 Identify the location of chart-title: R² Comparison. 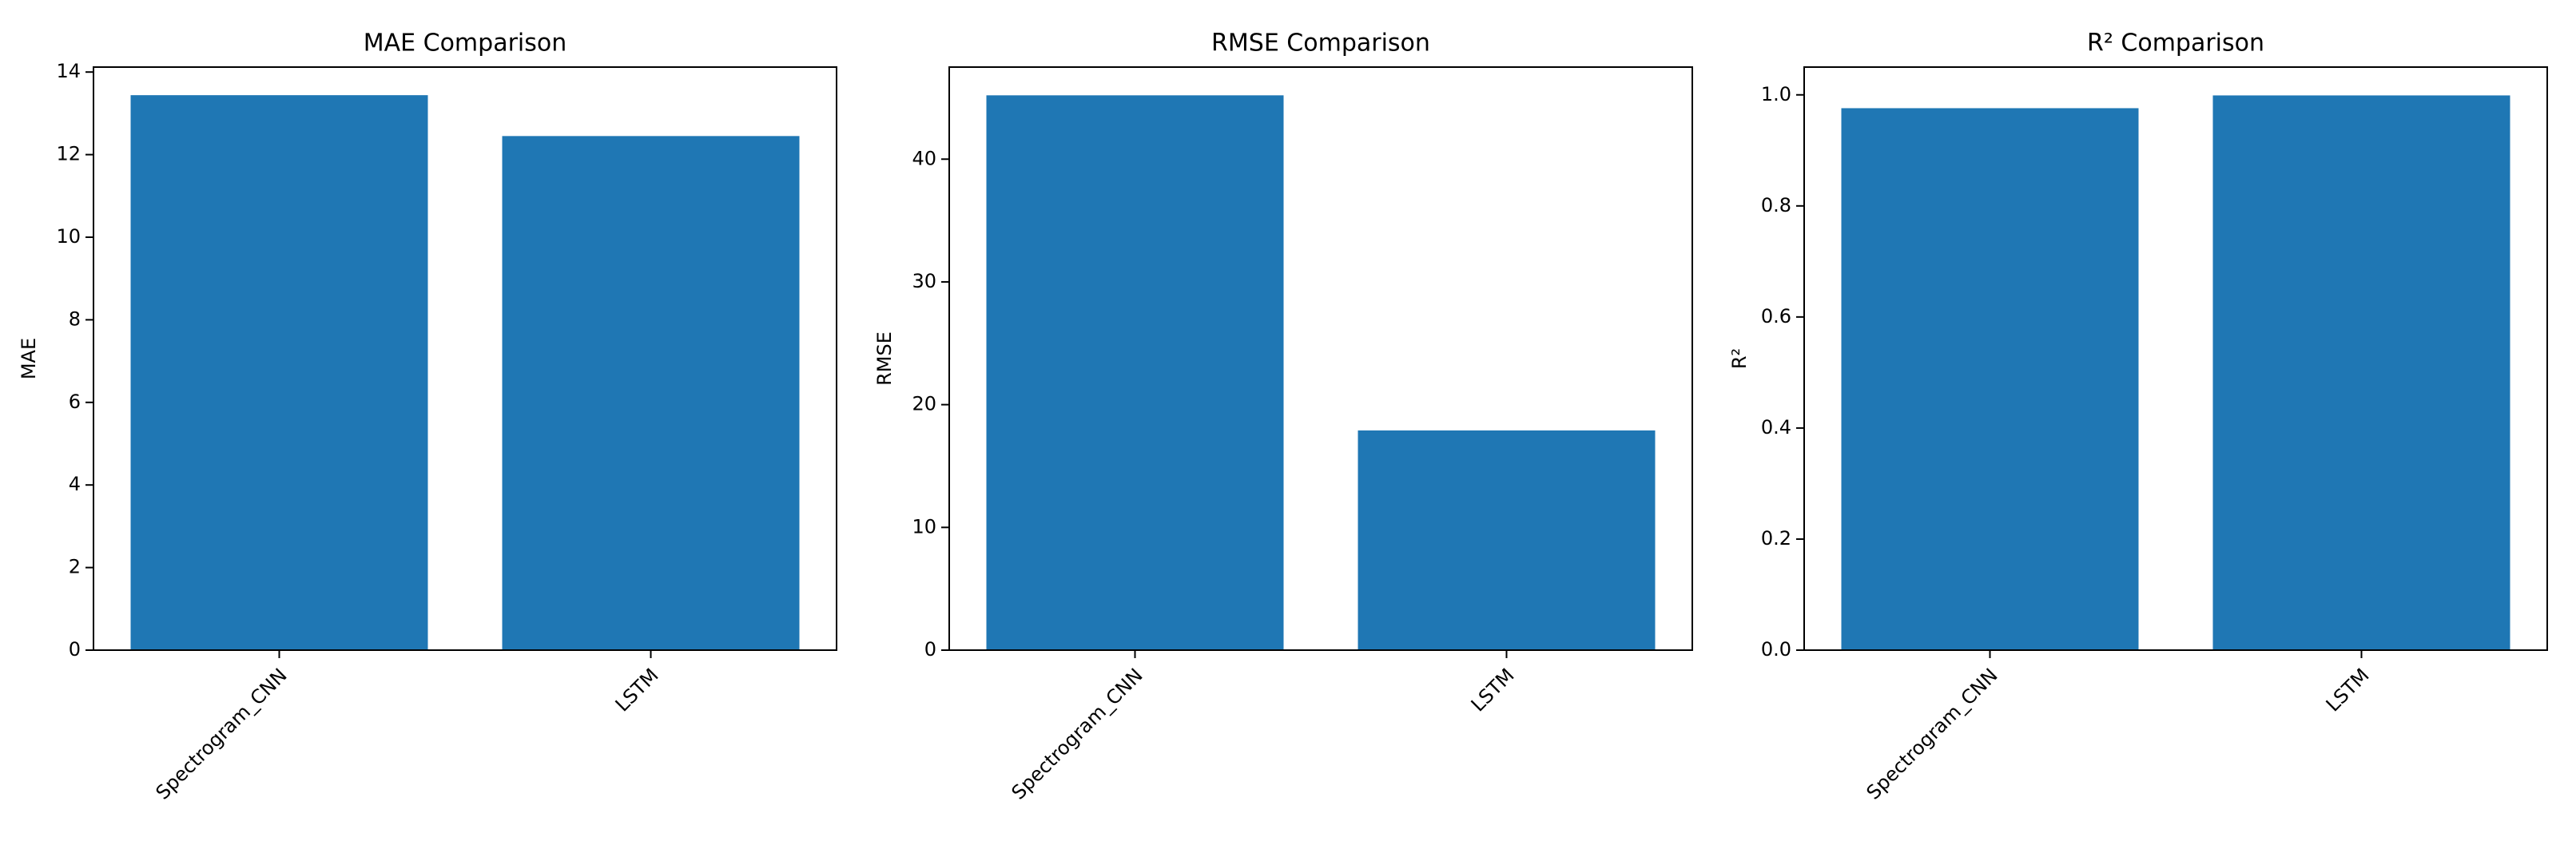
(2175, 44).